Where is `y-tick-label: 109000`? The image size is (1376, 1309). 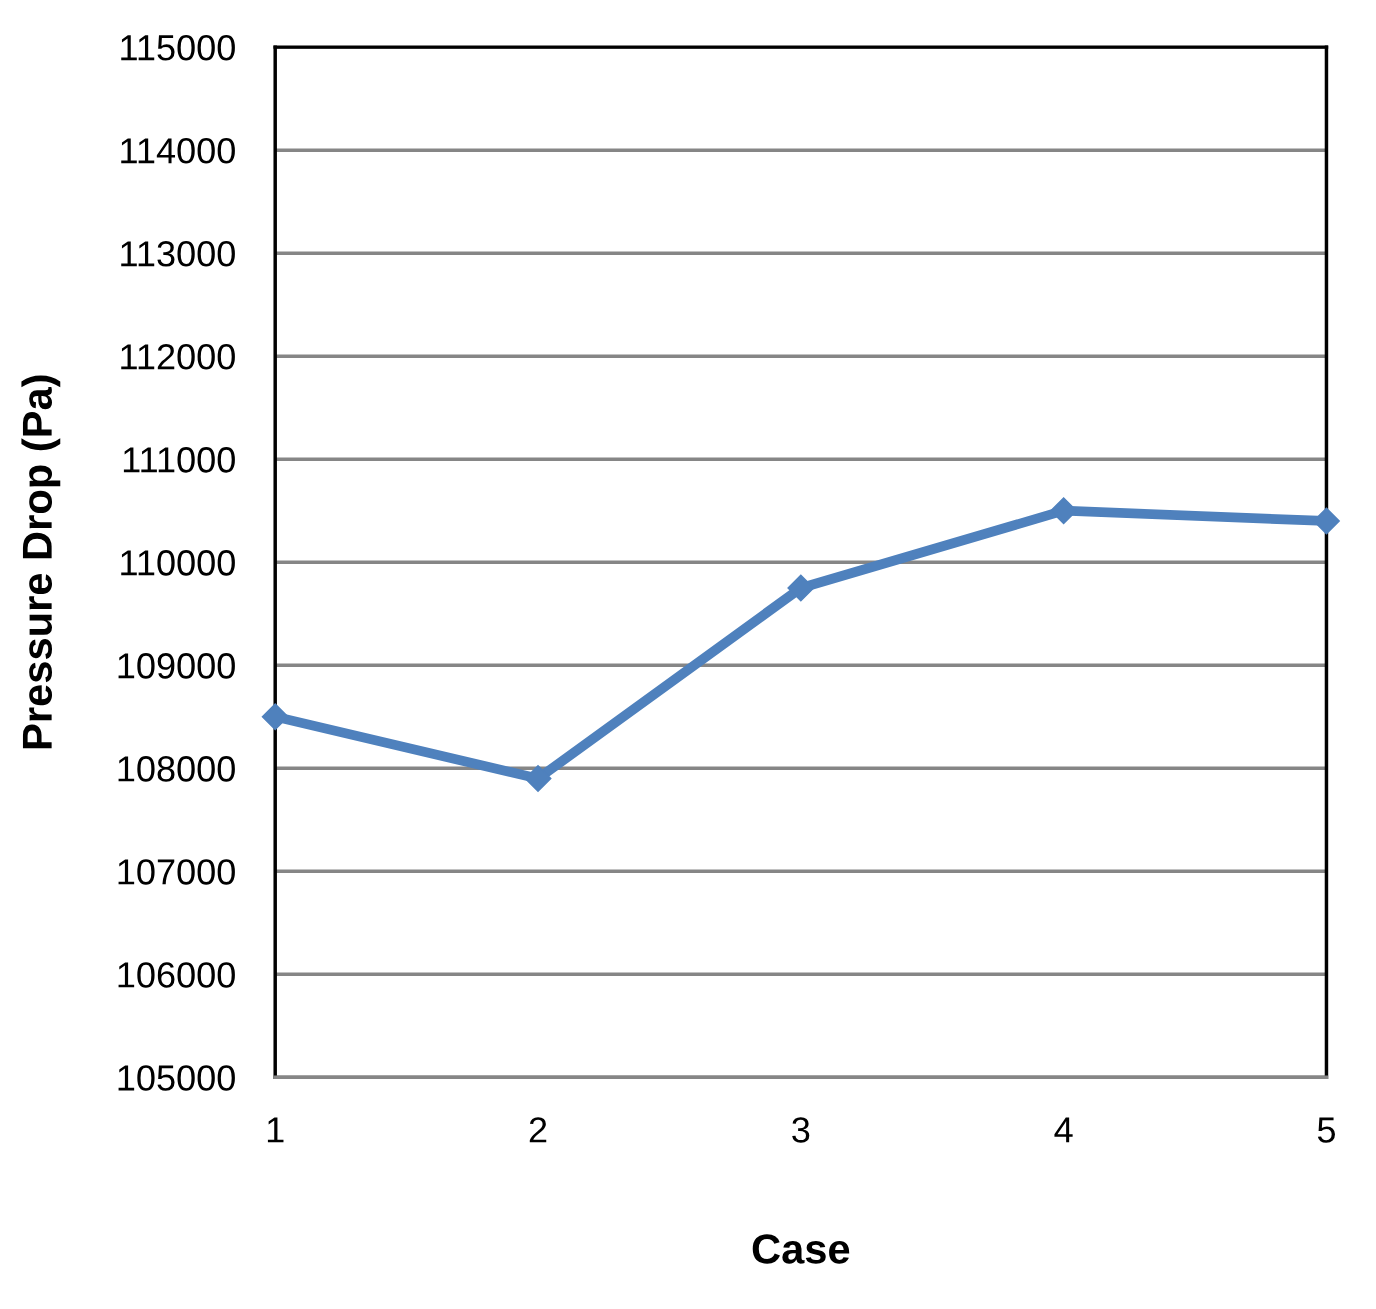
y-tick-label: 109000 is located at coordinates (176, 666).